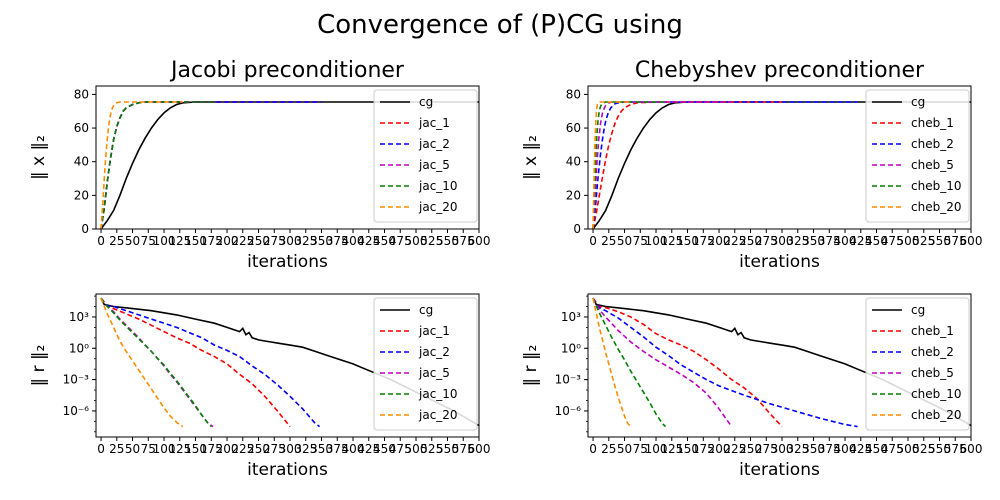 This screenshot has width=1000, height=500. Describe the element at coordinates (39, 366) in the screenshot. I see `y-axis-label: ‖ r ‖₂` at that location.